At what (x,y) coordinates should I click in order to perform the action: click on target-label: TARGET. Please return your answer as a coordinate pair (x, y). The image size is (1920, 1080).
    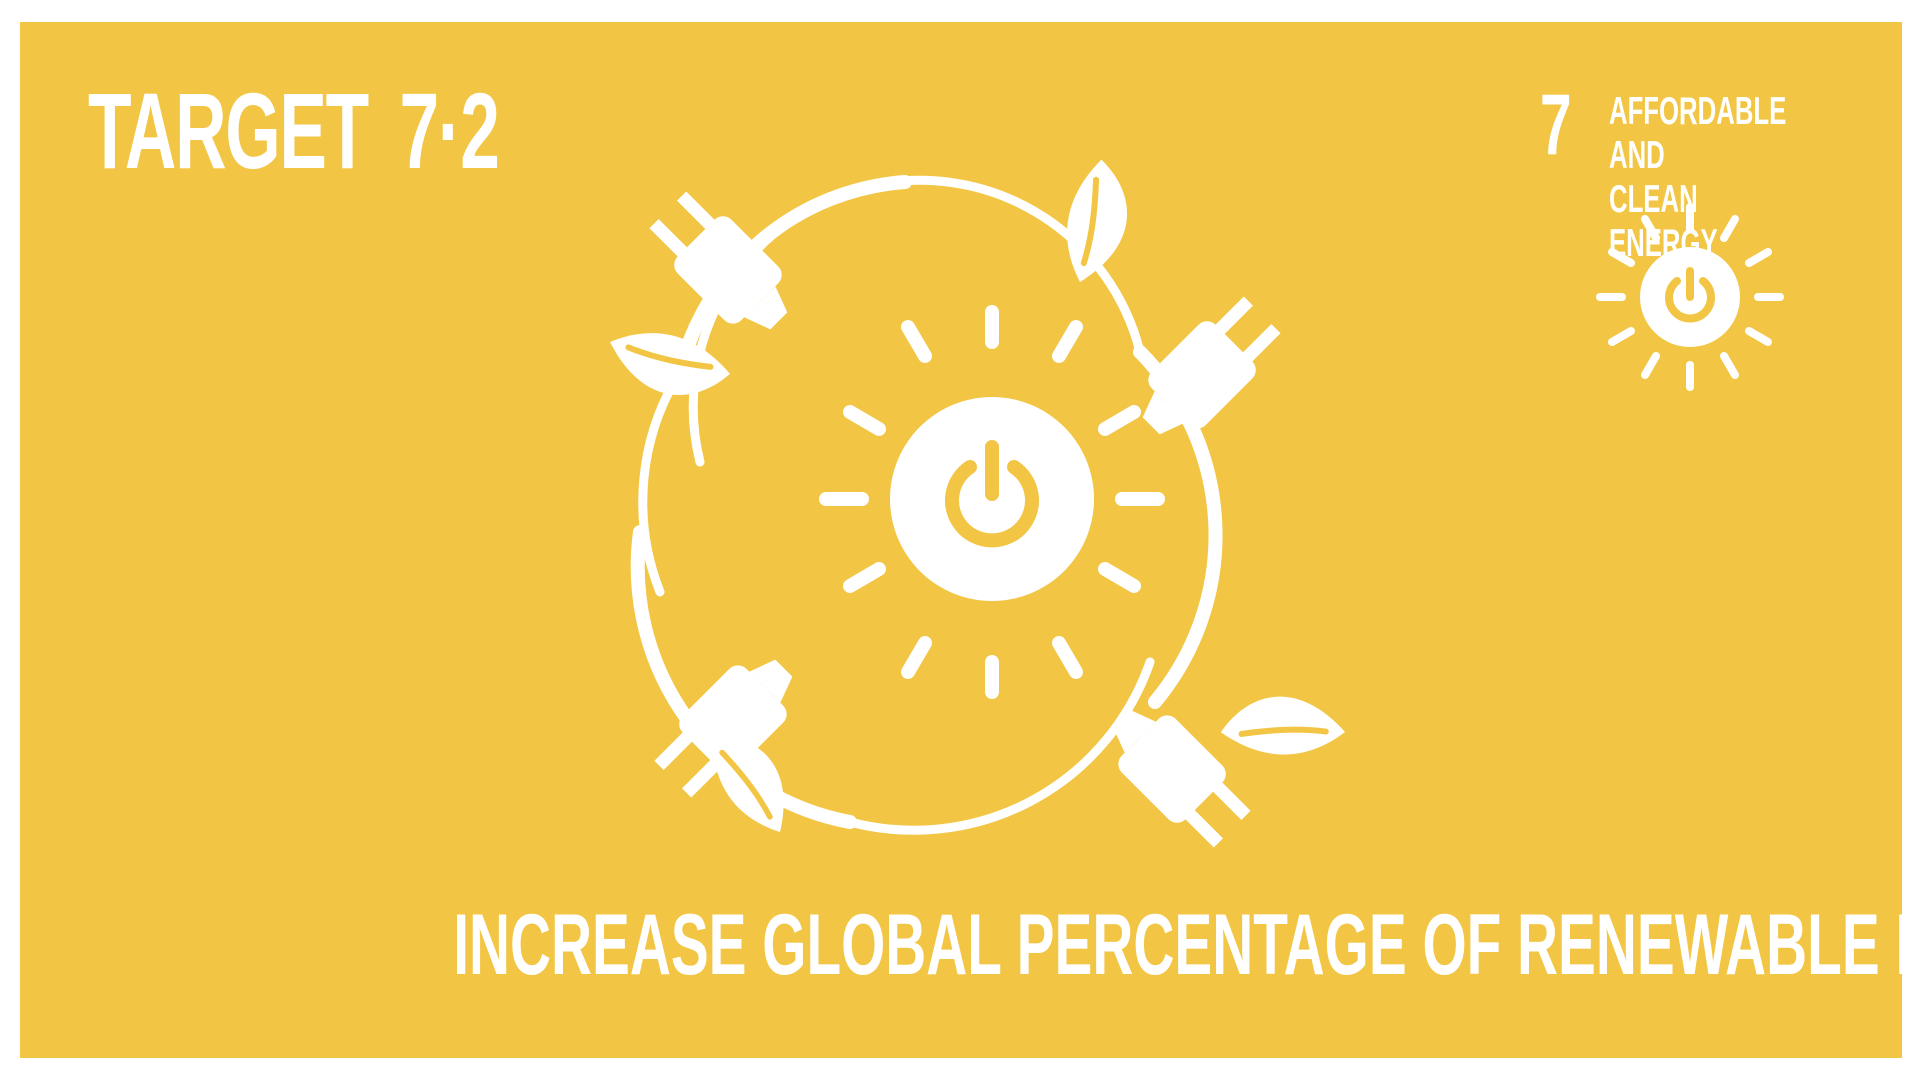
    Looking at the image, I should click on (228, 130).